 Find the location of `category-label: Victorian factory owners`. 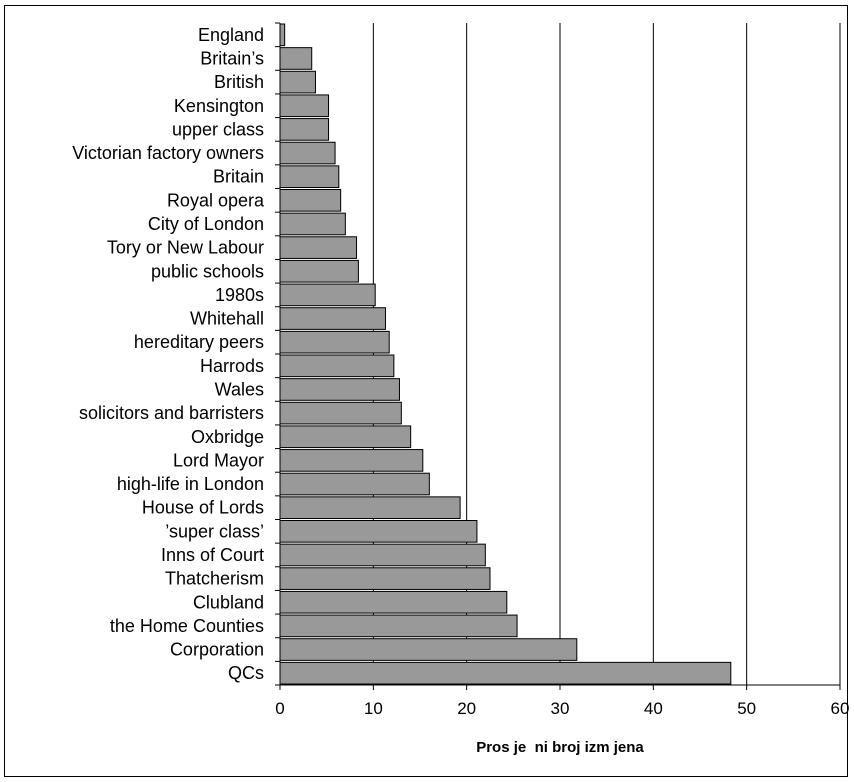

category-label: Victorian factory owners is located at coordinates (168, 153).